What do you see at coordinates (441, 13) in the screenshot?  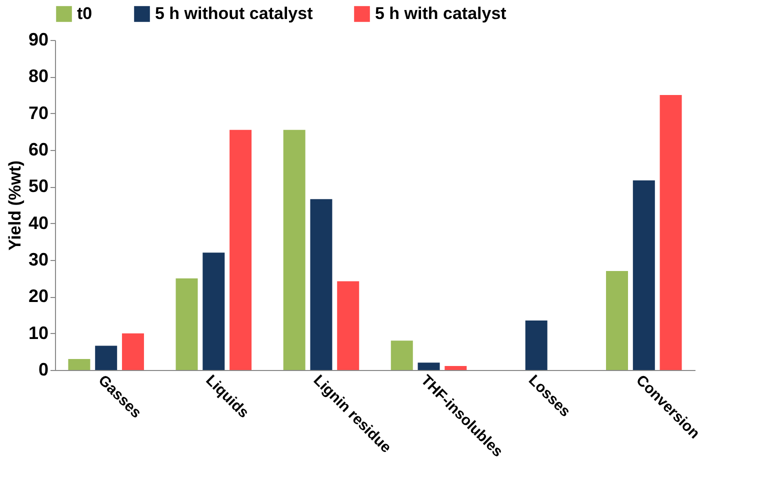 I see `legend-label: 5 h with catalyst` at bounding box center [441, 13].